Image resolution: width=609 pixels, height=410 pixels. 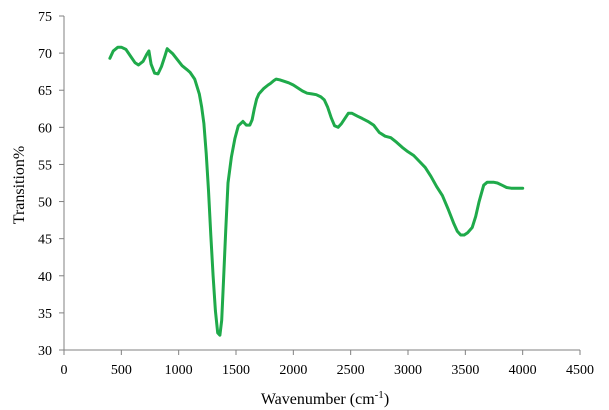 What do you see at coordinates (45, 203) in the screenshot?
I see `y-tick-label: 50` at bounding box center [45, 203].